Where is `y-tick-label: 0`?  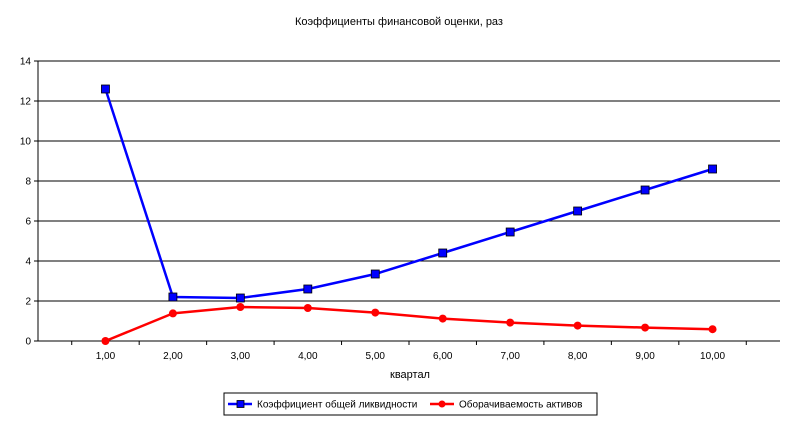
y-tick-label: 0 is located at coordinates (28, 342).